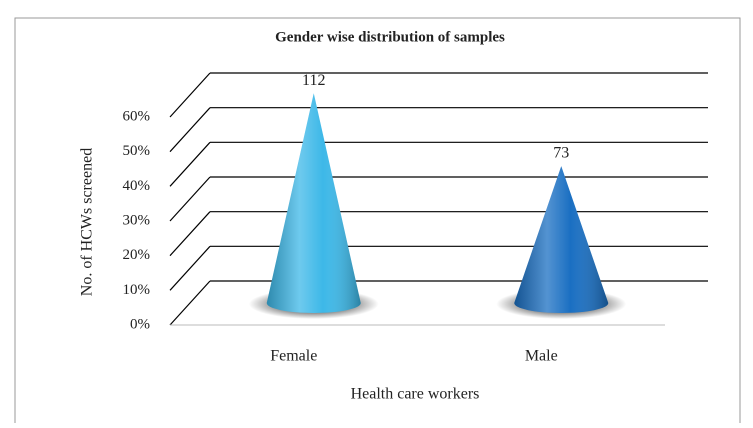  What do you see at coordinates (137, 255) in the screenshot?
I see `y-tick-label: 20%` at bounding box center [137, 255].